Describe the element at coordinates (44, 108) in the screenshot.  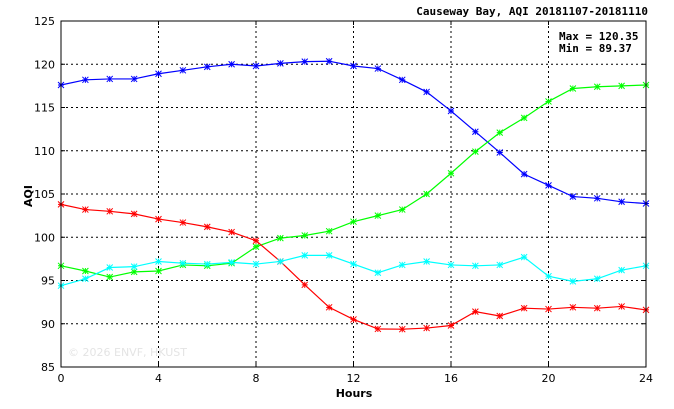
I see `y-tick-label: 115` at that location.